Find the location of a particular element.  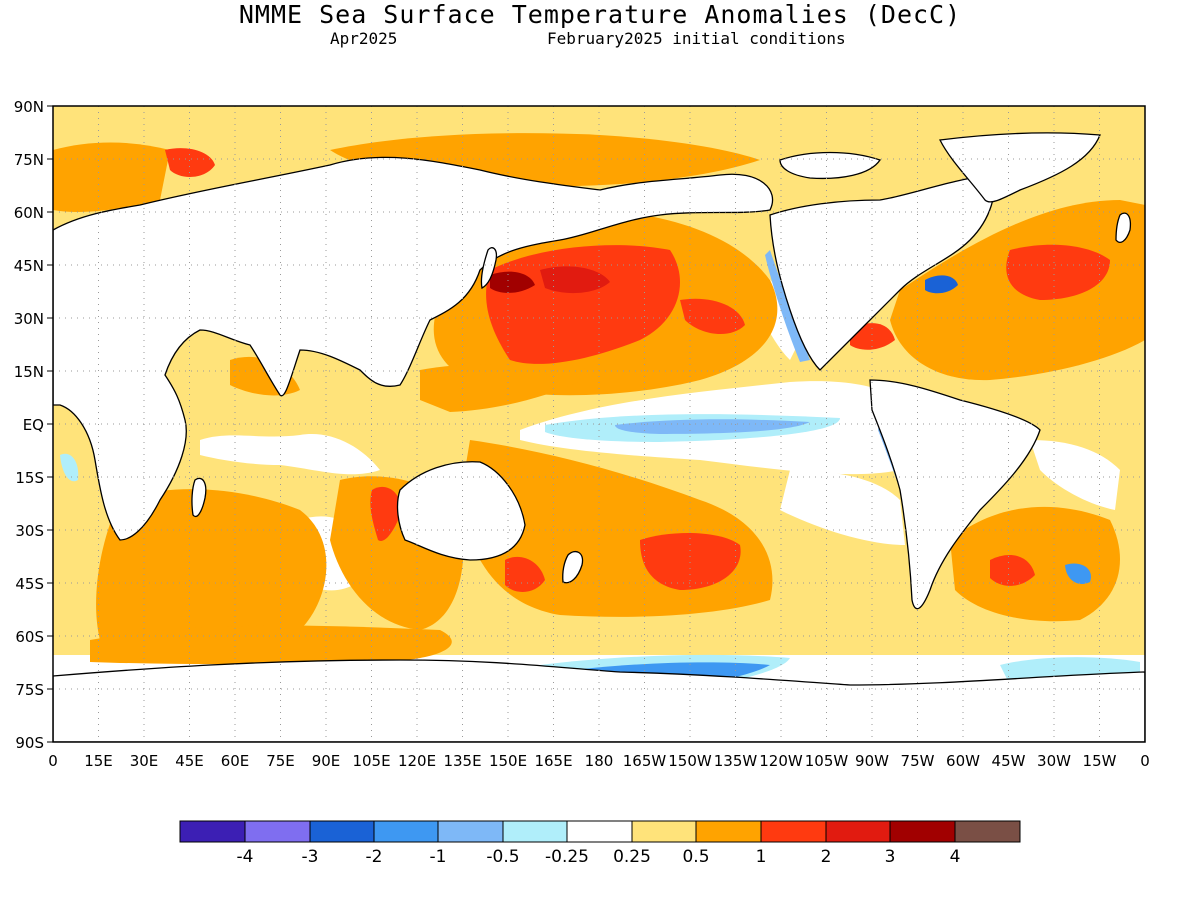

lat-label: 90N is located at coordinates (29, 107).